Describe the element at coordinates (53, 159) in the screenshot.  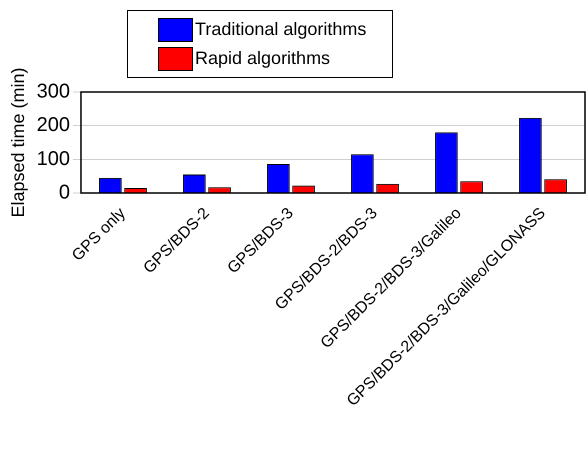
I see `y-tick-label: 100` at that location.